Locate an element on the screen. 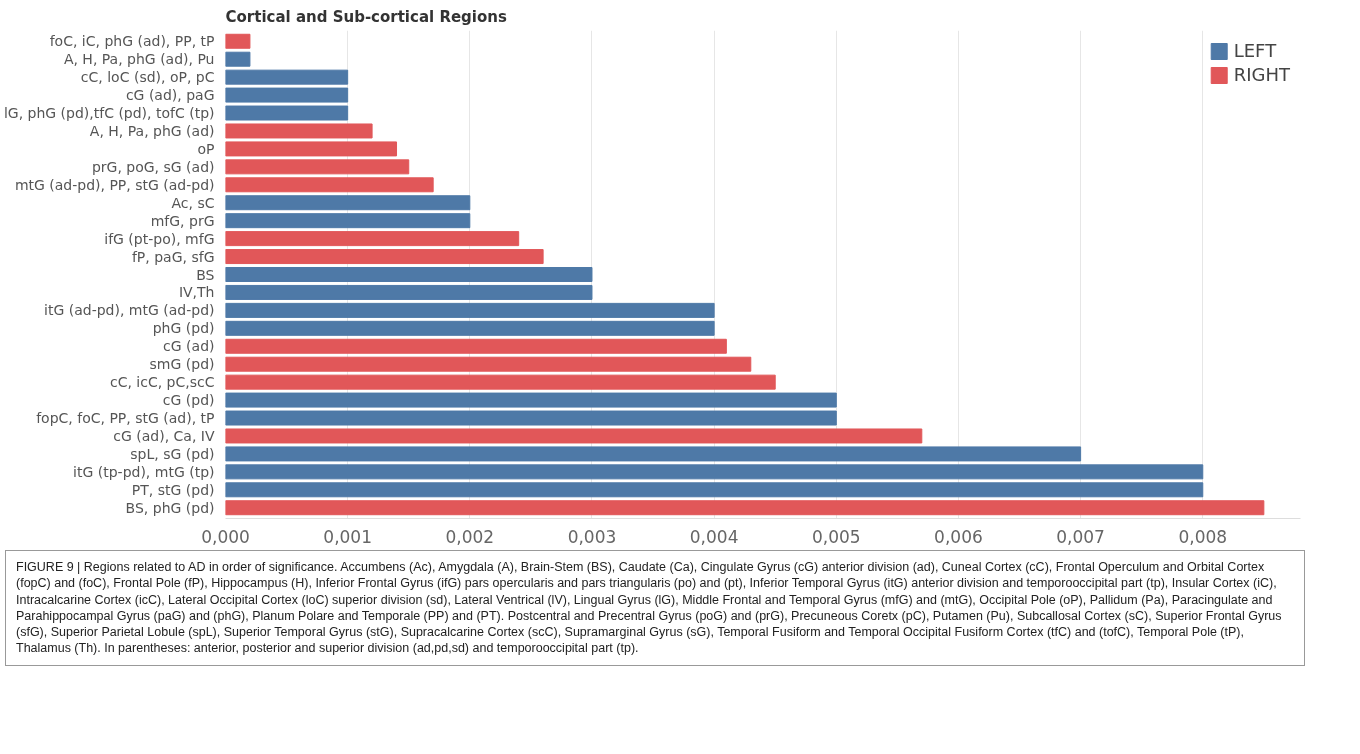 This screenshot has height=754, width=1360. x-tick-label: 0,008 is located at coordinates (1203, 536).